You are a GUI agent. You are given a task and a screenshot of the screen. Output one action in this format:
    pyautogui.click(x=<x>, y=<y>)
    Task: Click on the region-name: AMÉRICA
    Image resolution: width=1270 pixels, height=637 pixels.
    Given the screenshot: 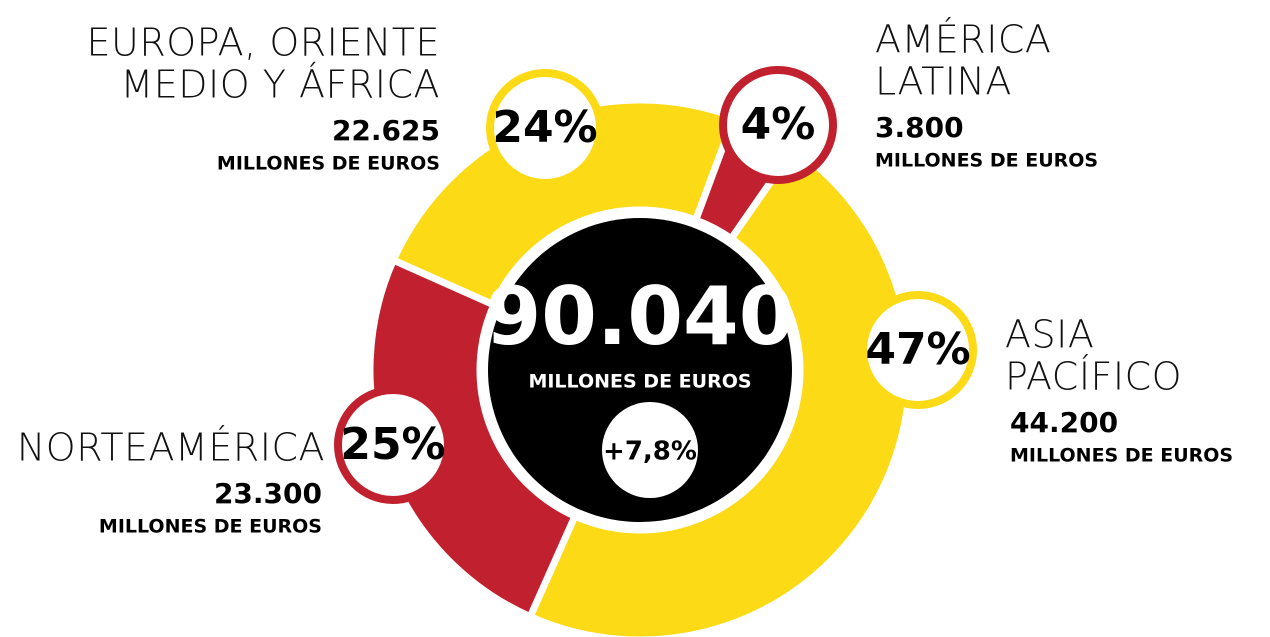 What is the action you would take?
    pyautogui.click(x=963, y=40)
    